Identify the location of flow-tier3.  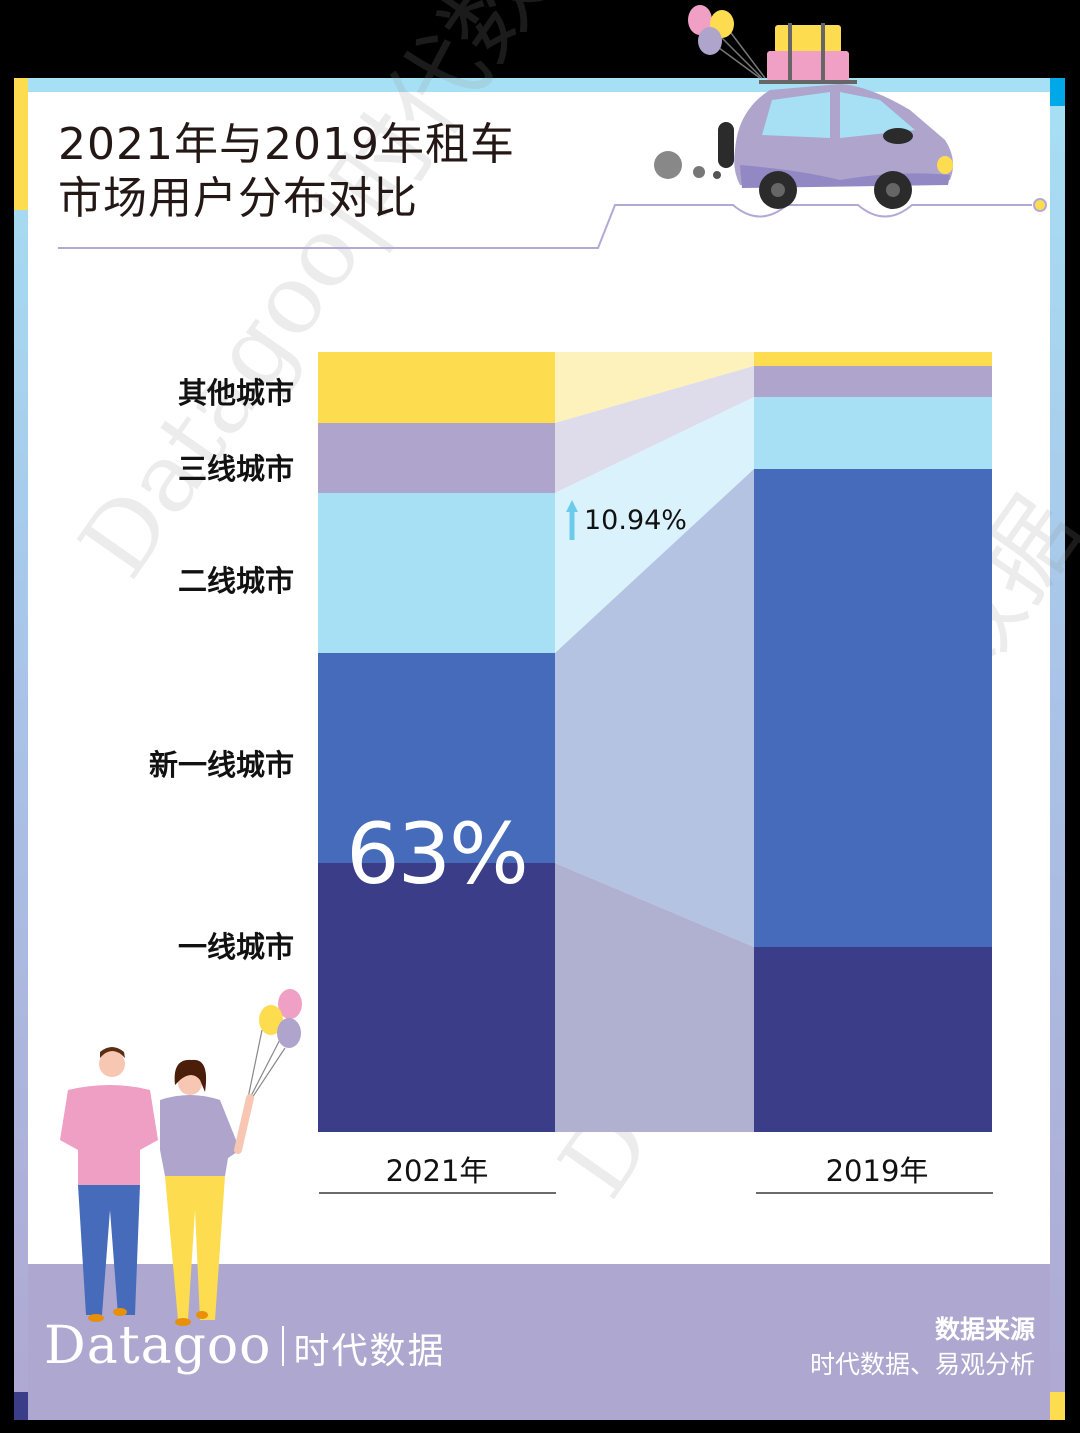
(654, 429).